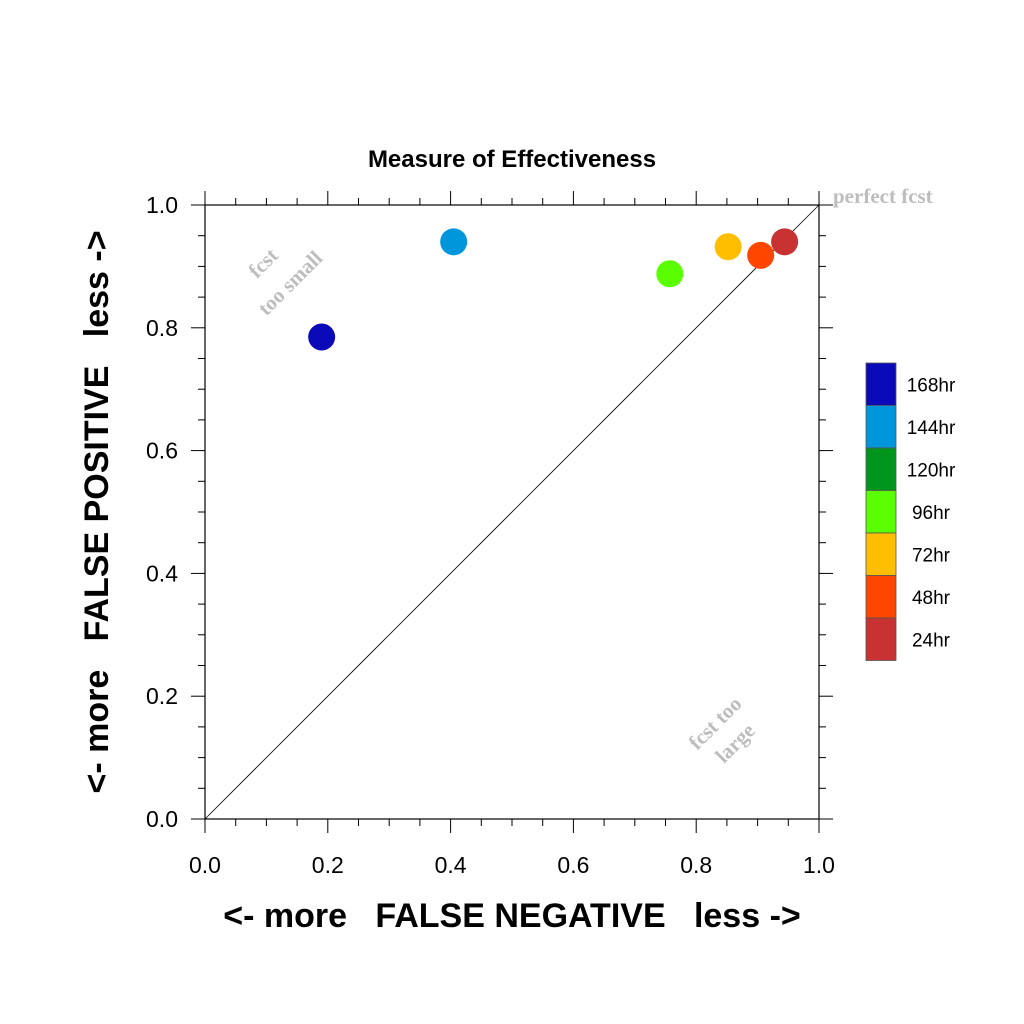  I want to click on y-tick-label: 1.0, so click(162, 205).